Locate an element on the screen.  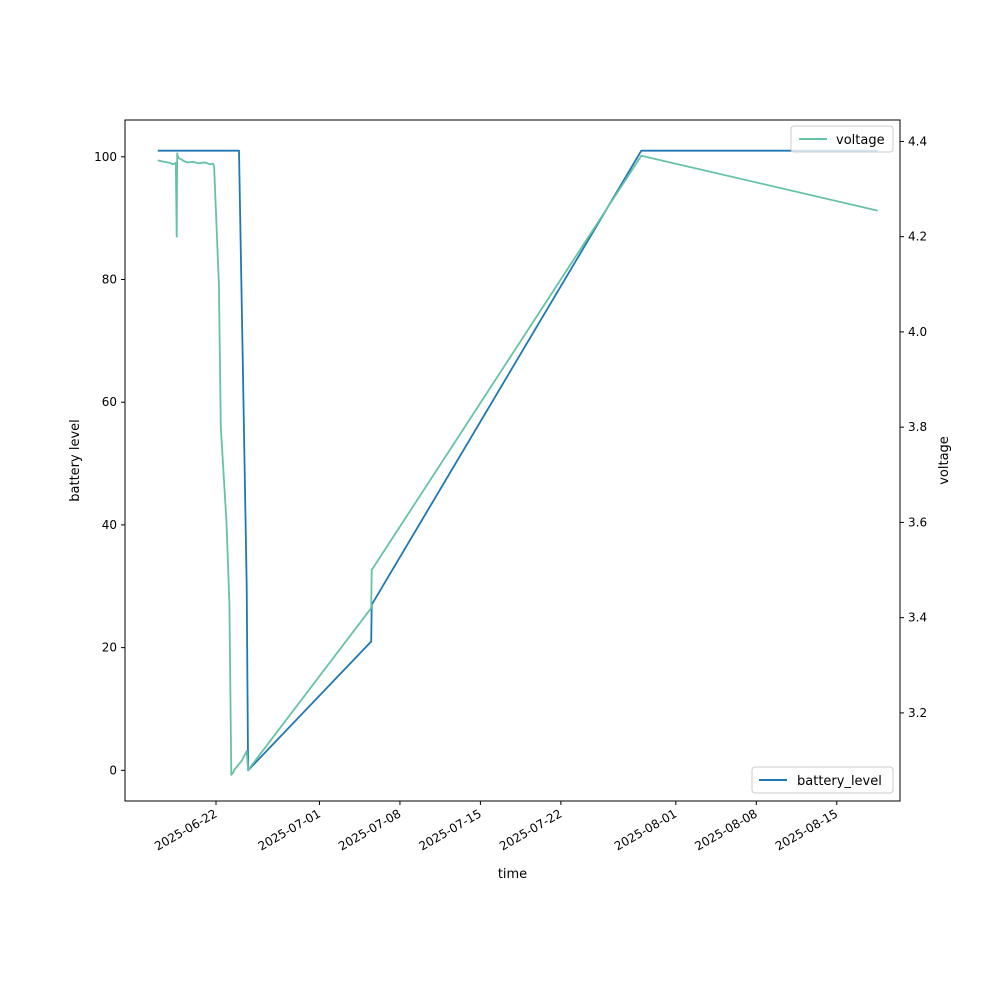
left-y-tick-label: 100 is located at coordinates (105, 157).